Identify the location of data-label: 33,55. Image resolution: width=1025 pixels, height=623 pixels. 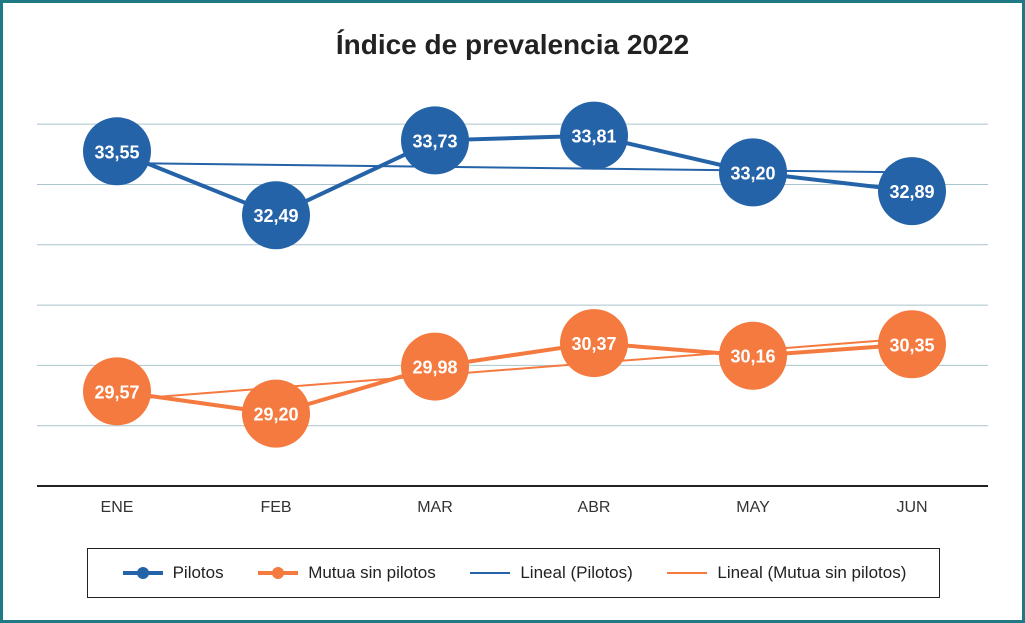
(116, 152).